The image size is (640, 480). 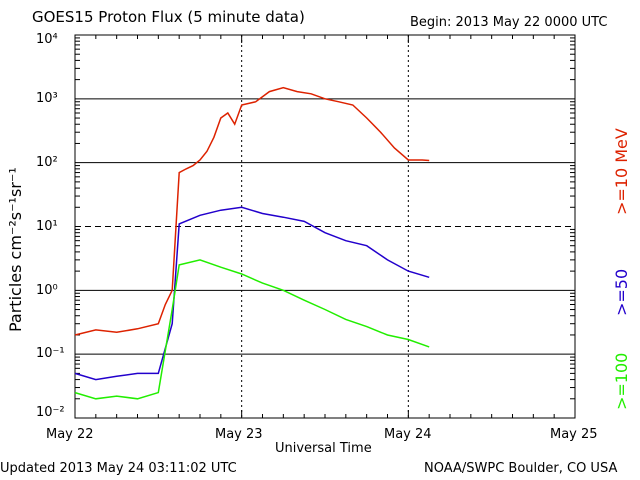 I want to click on x-tick-label: May 25, so click(x=574, y=434).